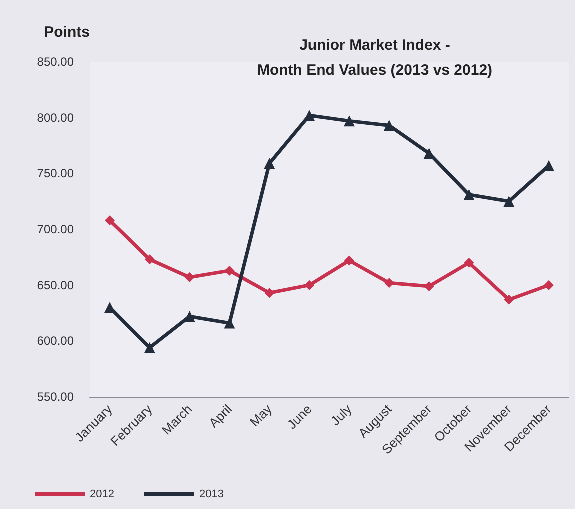 This screenshot has height=509, width=575. What do you see at coordinates (261, 415) in the screenshot?
I see `x-tick-label: May` at bounding box center [261, 415].